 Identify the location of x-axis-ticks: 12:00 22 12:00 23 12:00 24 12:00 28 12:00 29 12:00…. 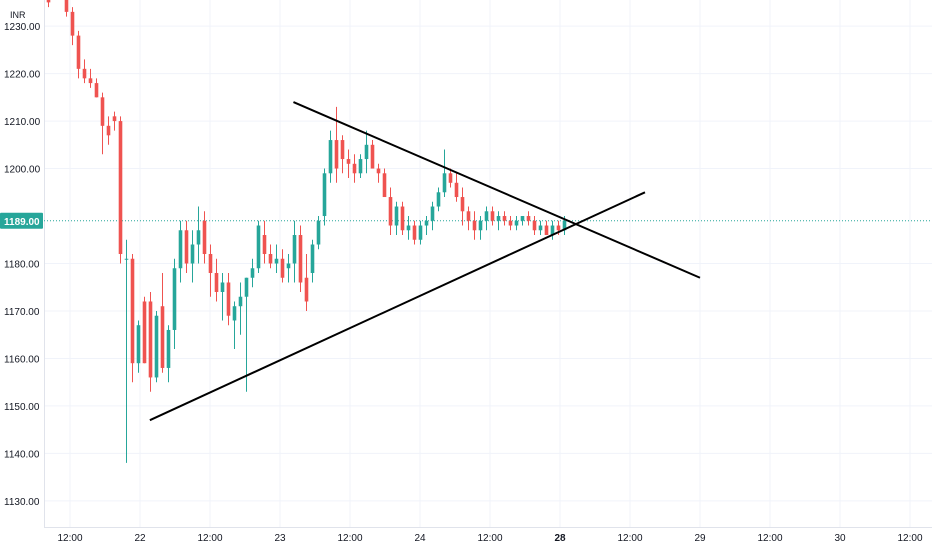
(489, 538).